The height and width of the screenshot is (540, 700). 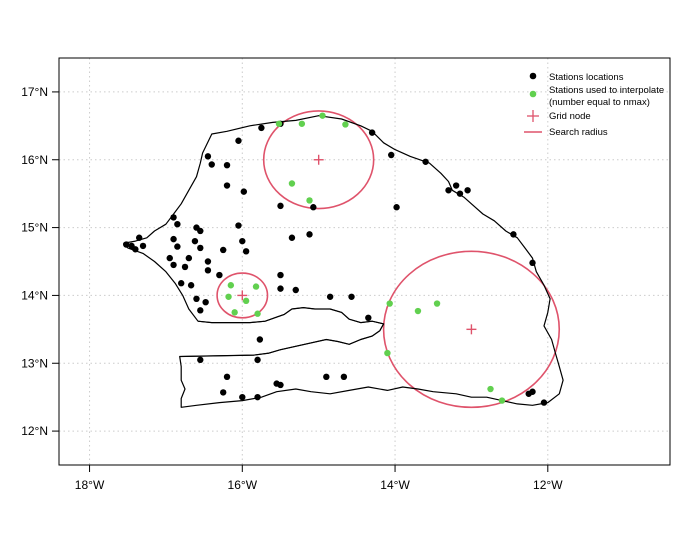 What do you see at coordinates (533, 116) in the screenshot?
I see `legend-grid-node-symbol` at bounding box center [533, 116].